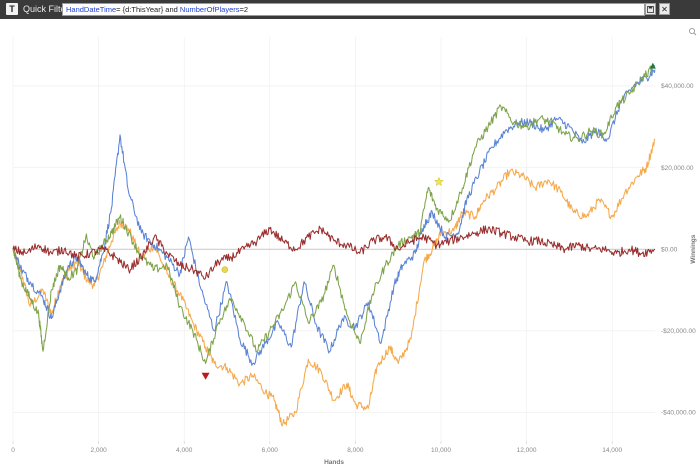 The width and height of the screenshot is (700, 467). Describe the element at coordinates (677, 86) in the screenshot. I see `y-tick-label: $40,000.00` at that location.